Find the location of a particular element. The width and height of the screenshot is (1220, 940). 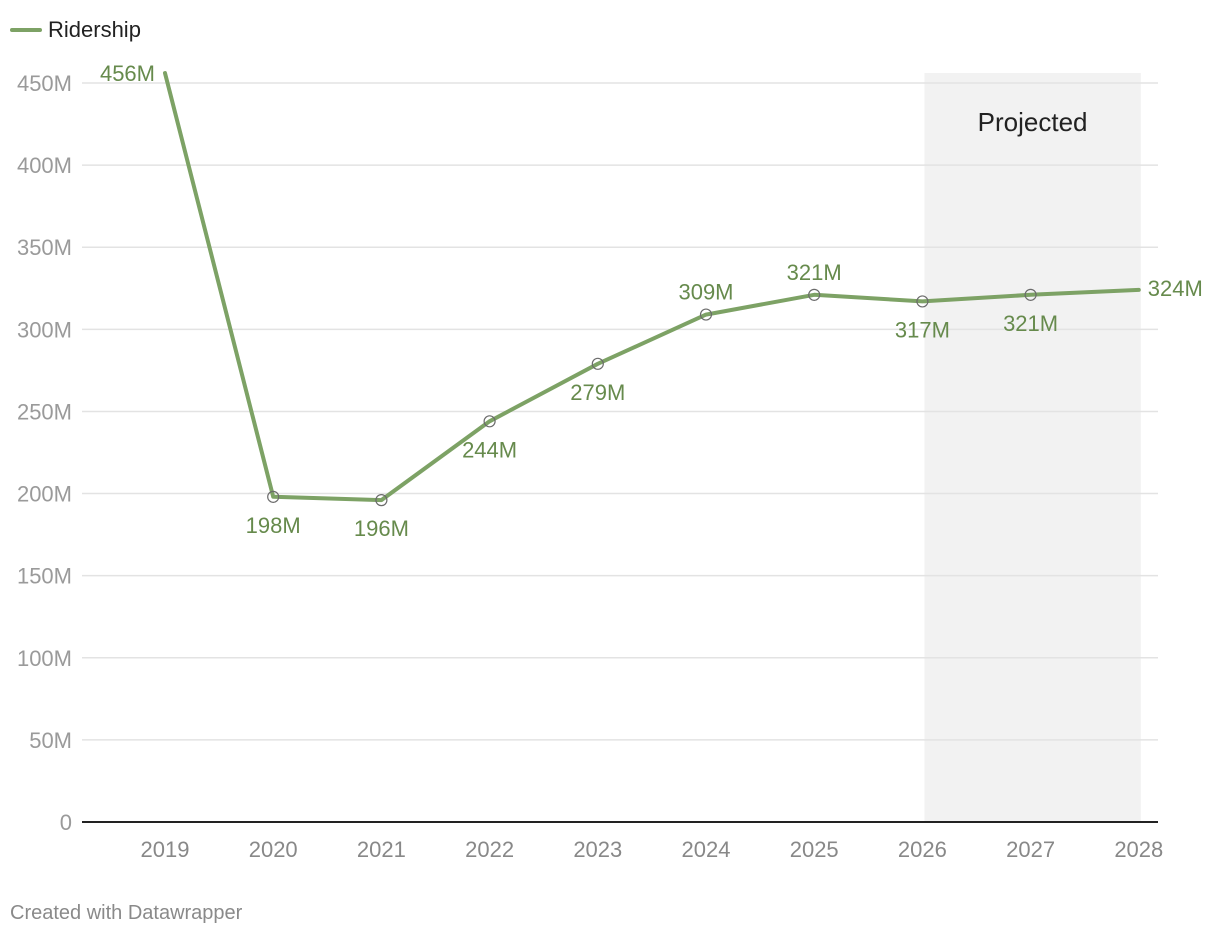

data-label: 198M is located at coordinates (273, 525).